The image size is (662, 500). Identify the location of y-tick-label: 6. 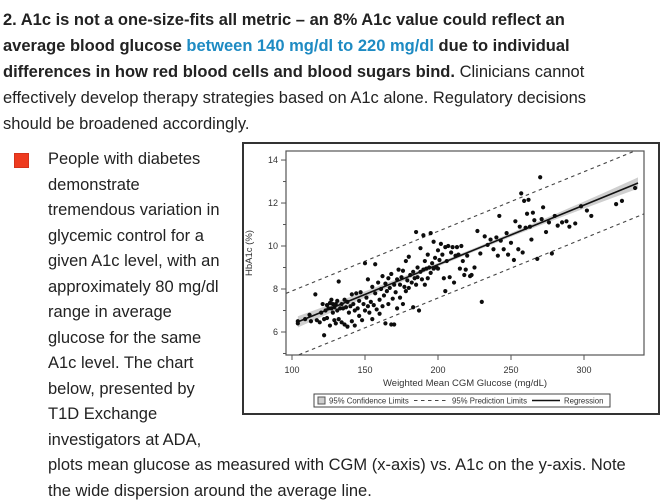
(275, 332).